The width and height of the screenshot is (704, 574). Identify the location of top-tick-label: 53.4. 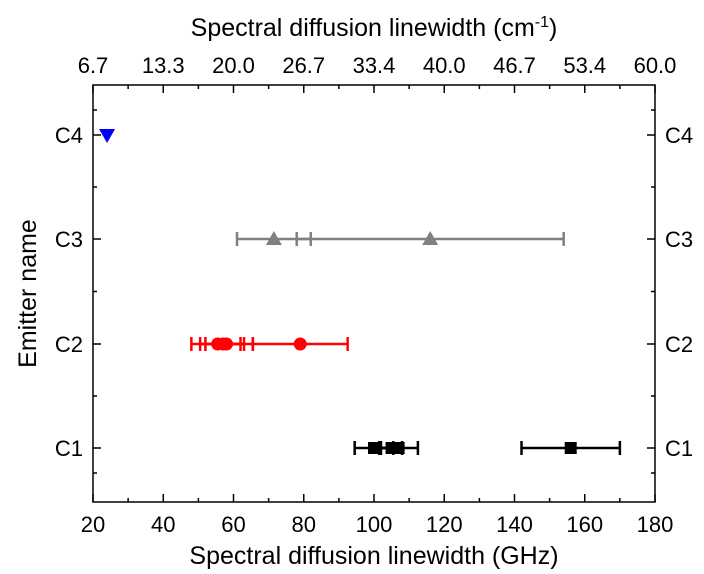
(584, 65).